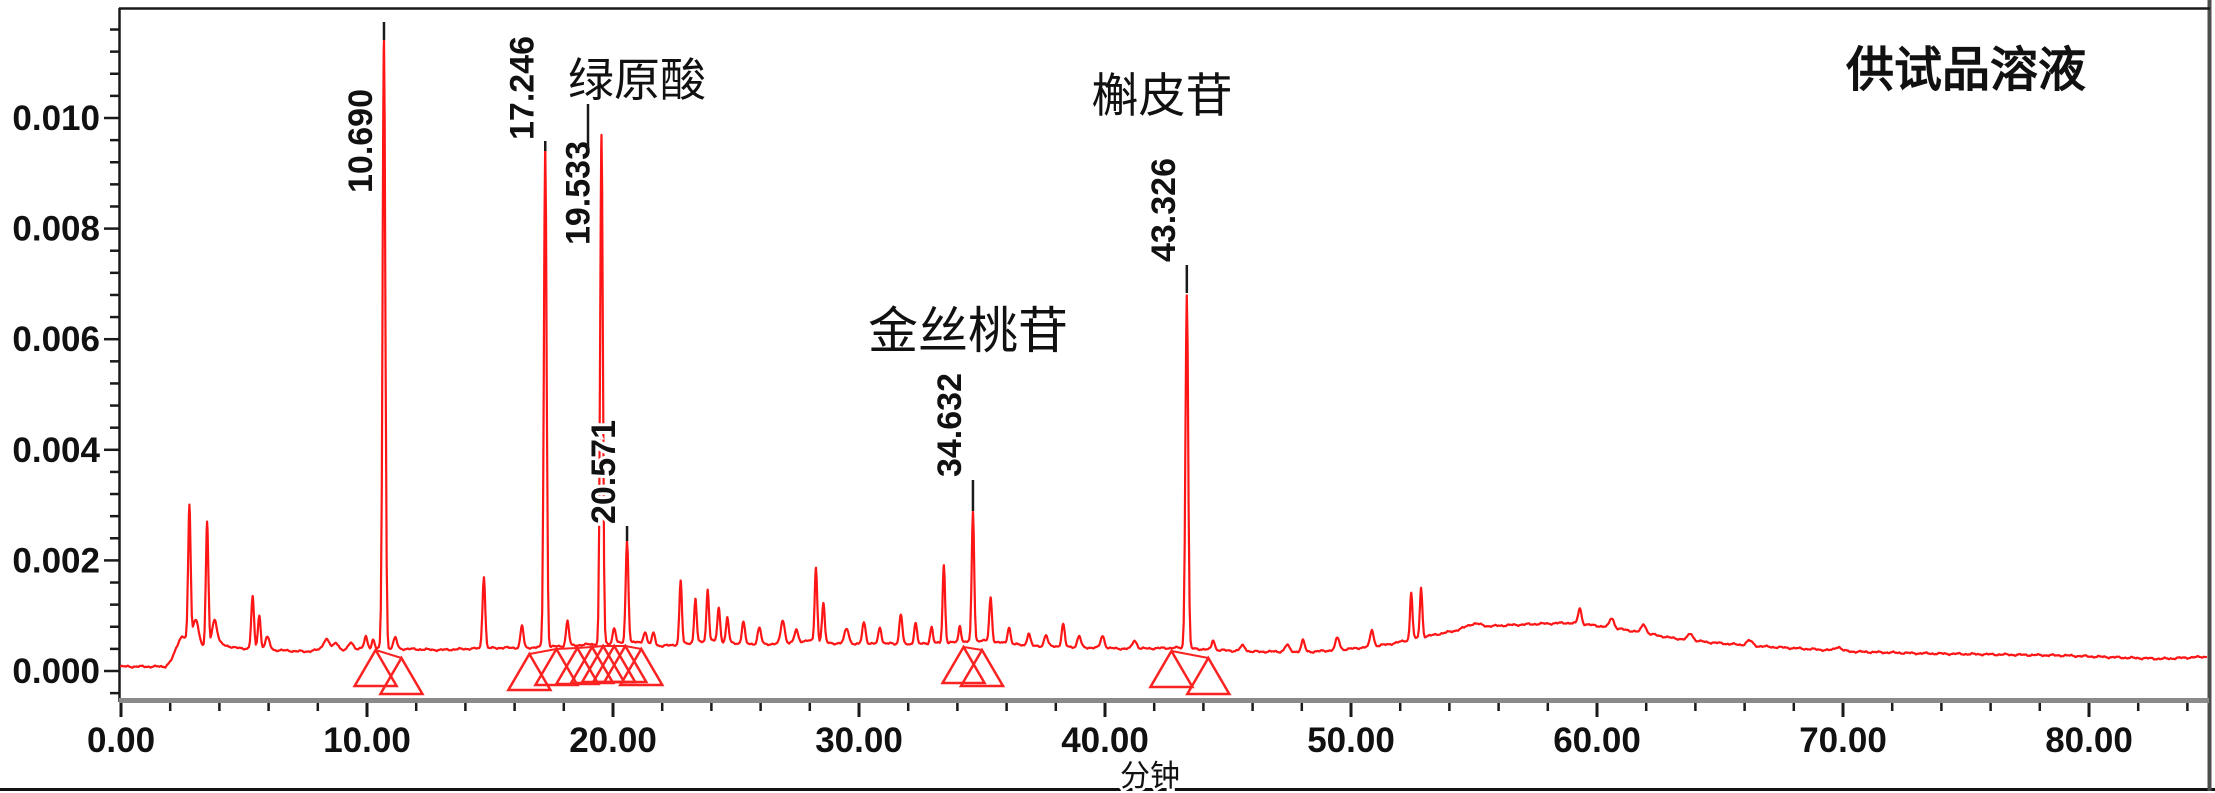 The width and height of the screenshot is (2215, 793). Describe the element at coordinates (56, 118) in the screenshot. I see `y-tick-label: 0.010` at that location.